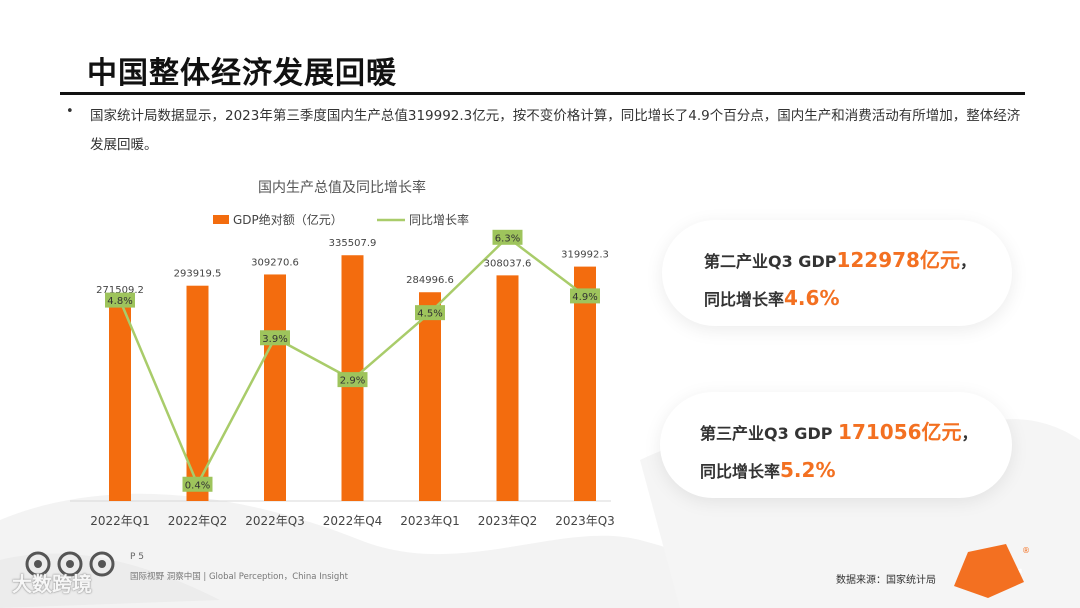 The image size is (1080, 608). I want to click on page-title: 中国整体经济发展回暖, so click(242, 73).